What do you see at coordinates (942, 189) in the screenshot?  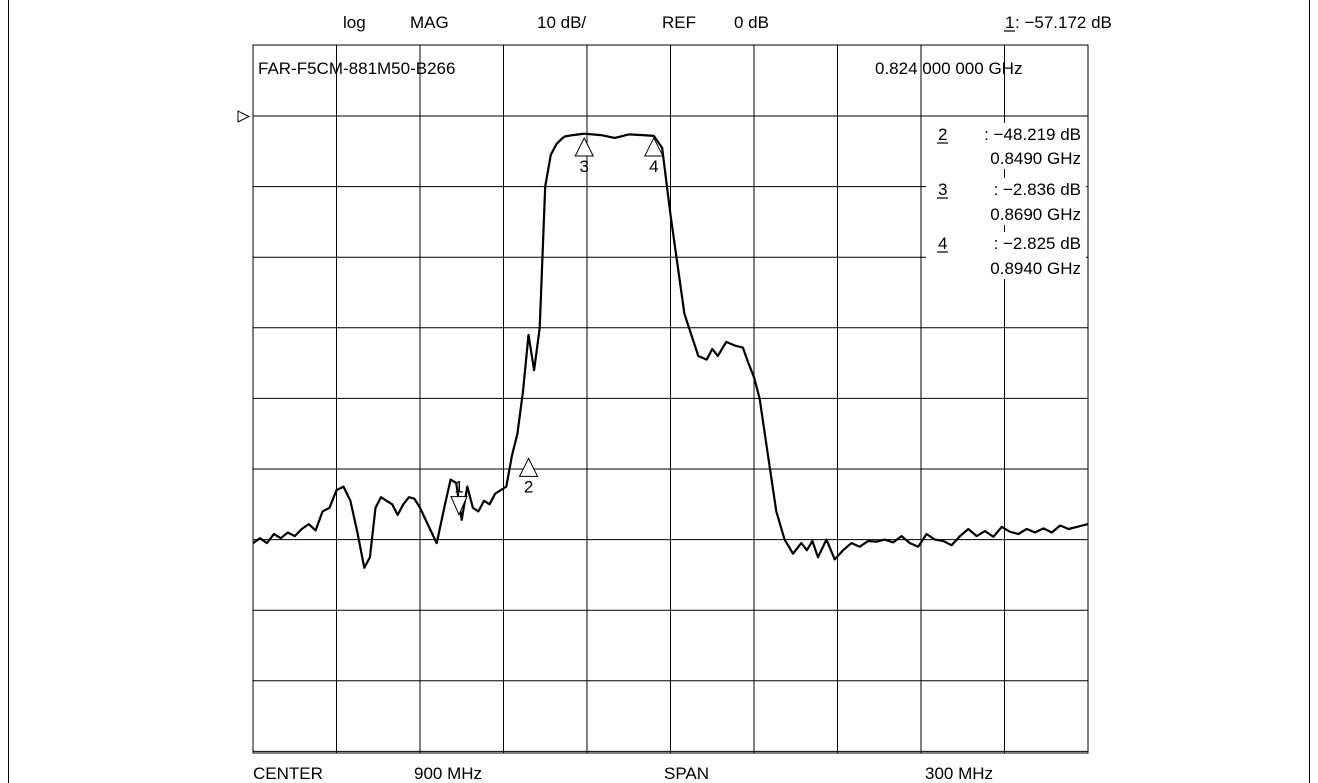 I see `marker-readout-number: 3` at bounding box center [942, 189].